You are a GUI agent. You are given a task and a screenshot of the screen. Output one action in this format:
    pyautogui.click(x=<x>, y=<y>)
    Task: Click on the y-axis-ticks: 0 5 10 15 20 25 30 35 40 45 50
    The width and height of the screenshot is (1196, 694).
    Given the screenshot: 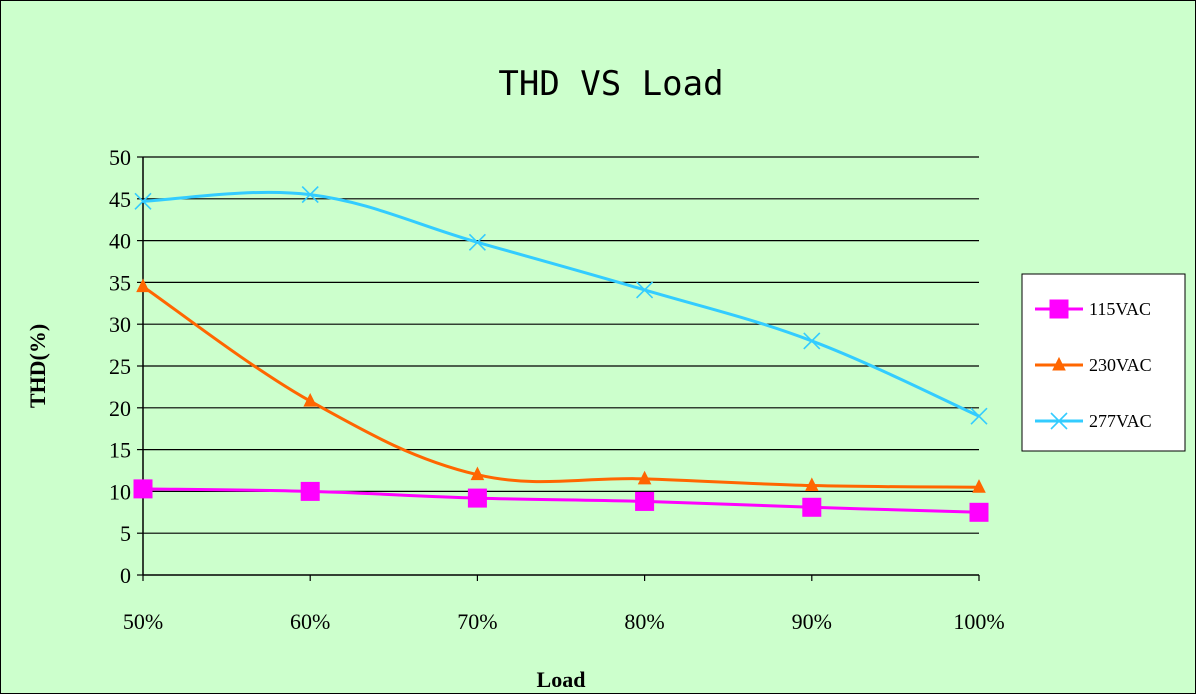 What is the action you would take?
    pyautogui.click(x=126, y=366)
    